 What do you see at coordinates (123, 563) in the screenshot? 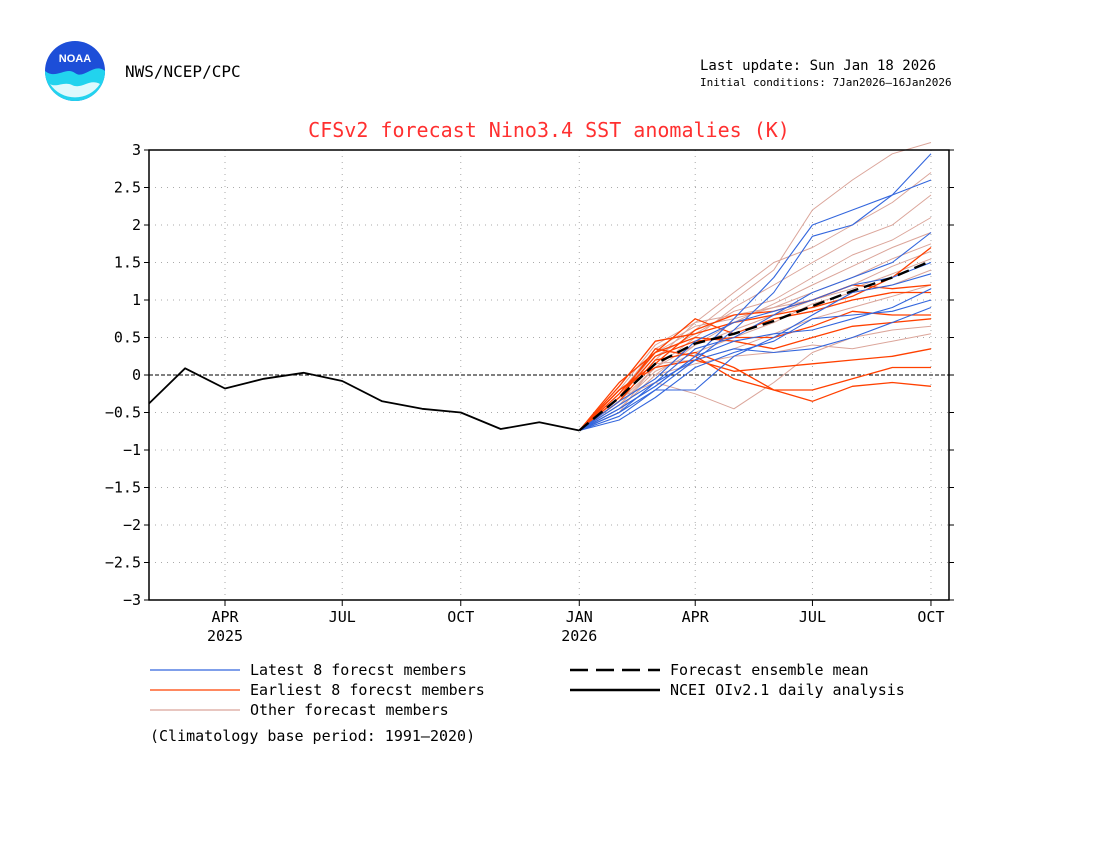
I see `y-tick-label: −2.5` at bounding box center [123, 563].